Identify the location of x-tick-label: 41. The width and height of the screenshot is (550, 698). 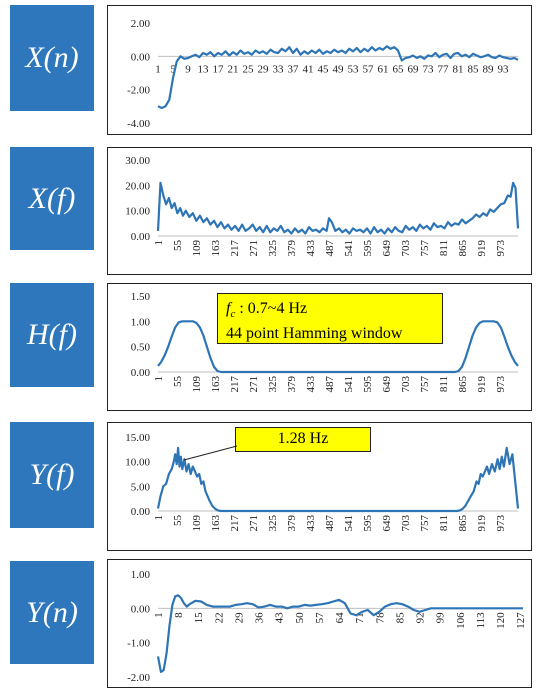
(308, 69).